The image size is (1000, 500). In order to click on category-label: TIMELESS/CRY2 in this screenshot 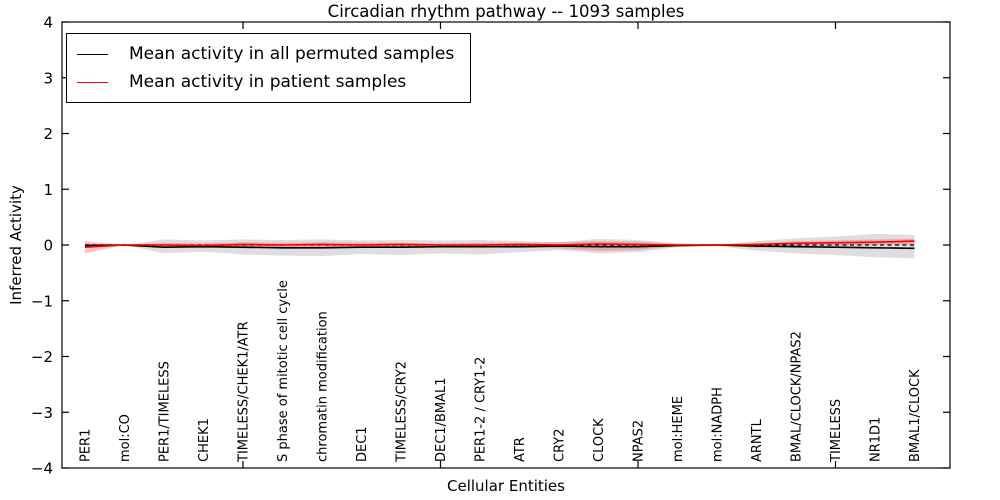, I will do `click(402, 412)`.